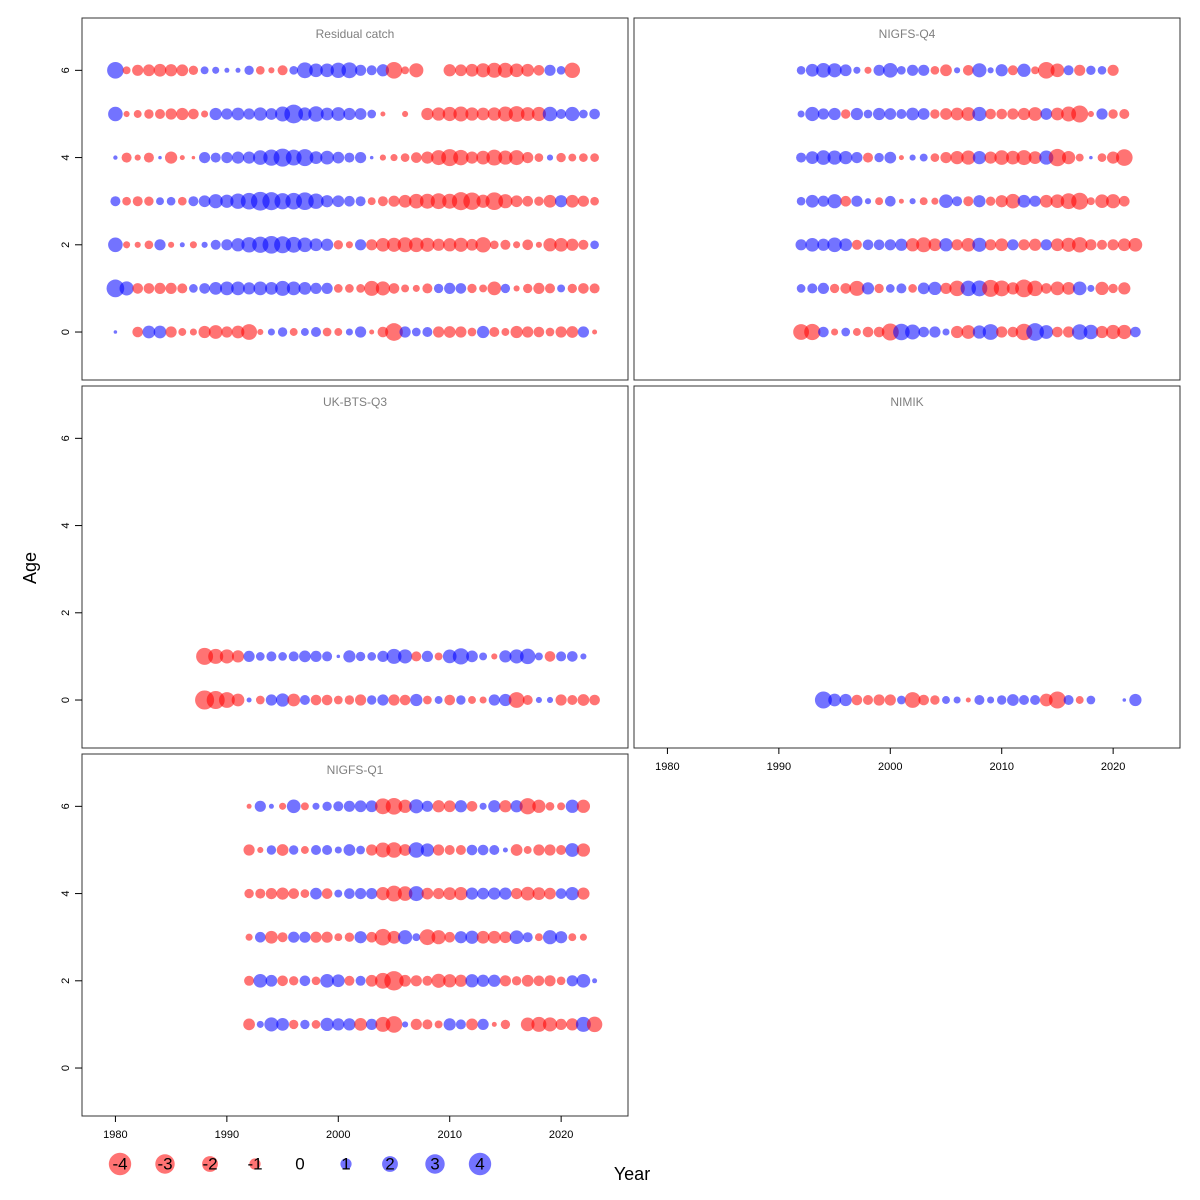 This screenshot has width=1200, height=1200. What do you see at coordinates (30, 568) in the screenshot?
I see `y-axis-title: Age` at bounding box center [30, 568].